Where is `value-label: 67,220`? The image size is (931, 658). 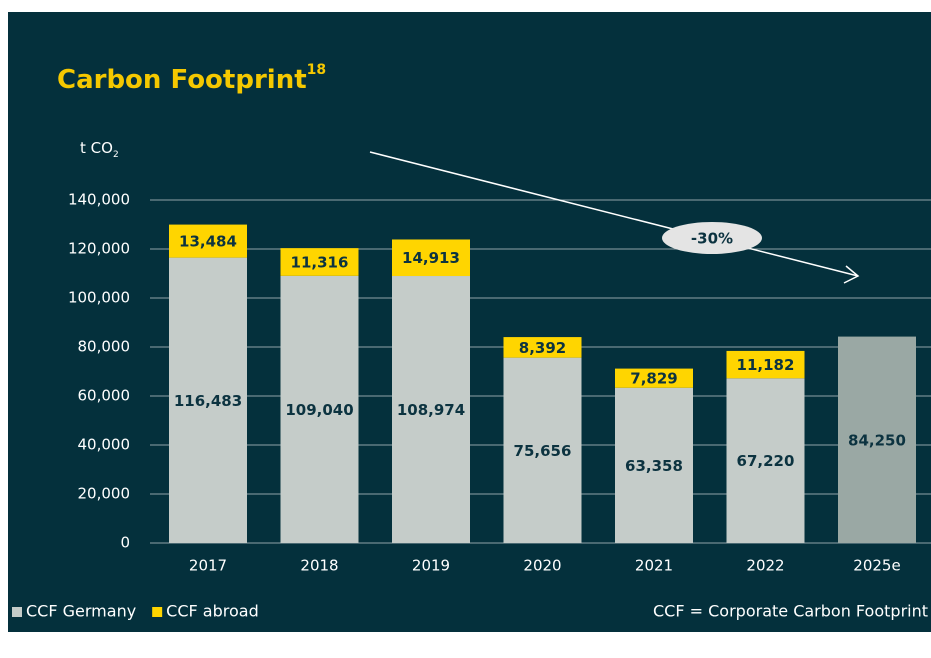
value-label: 67,220 is located at coordinates (766, 461).